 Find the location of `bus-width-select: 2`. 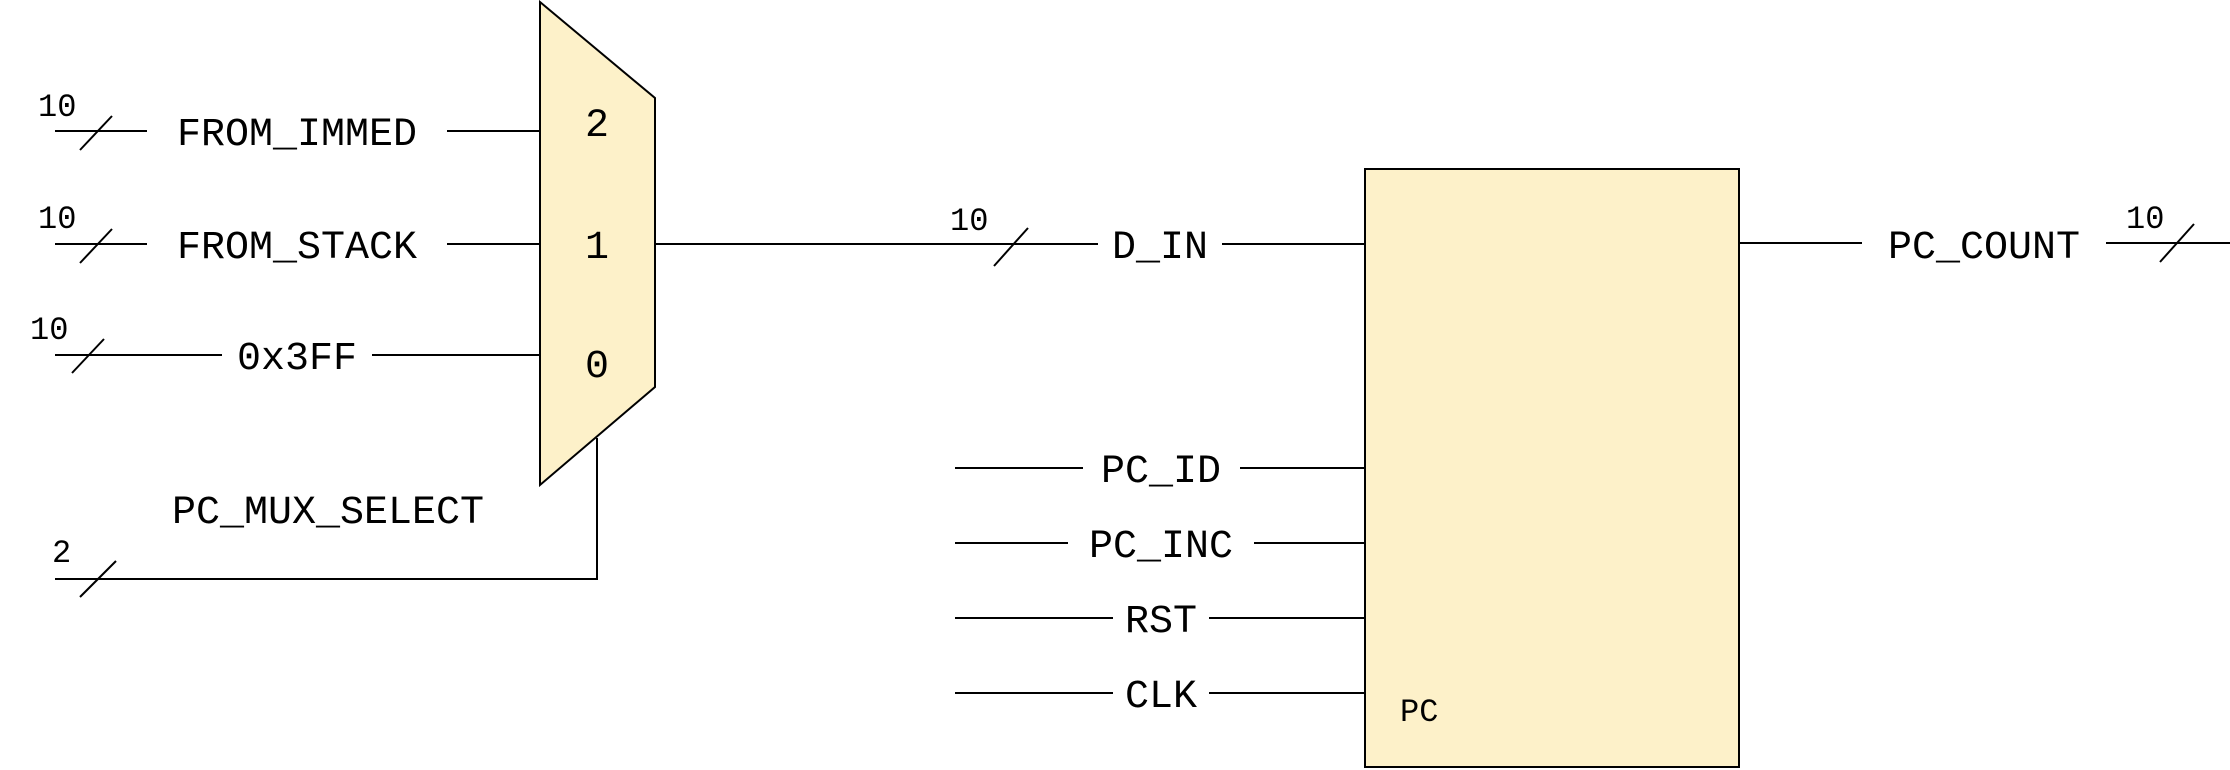

bus-width-select: 2 is located at coordinates (61, 553).